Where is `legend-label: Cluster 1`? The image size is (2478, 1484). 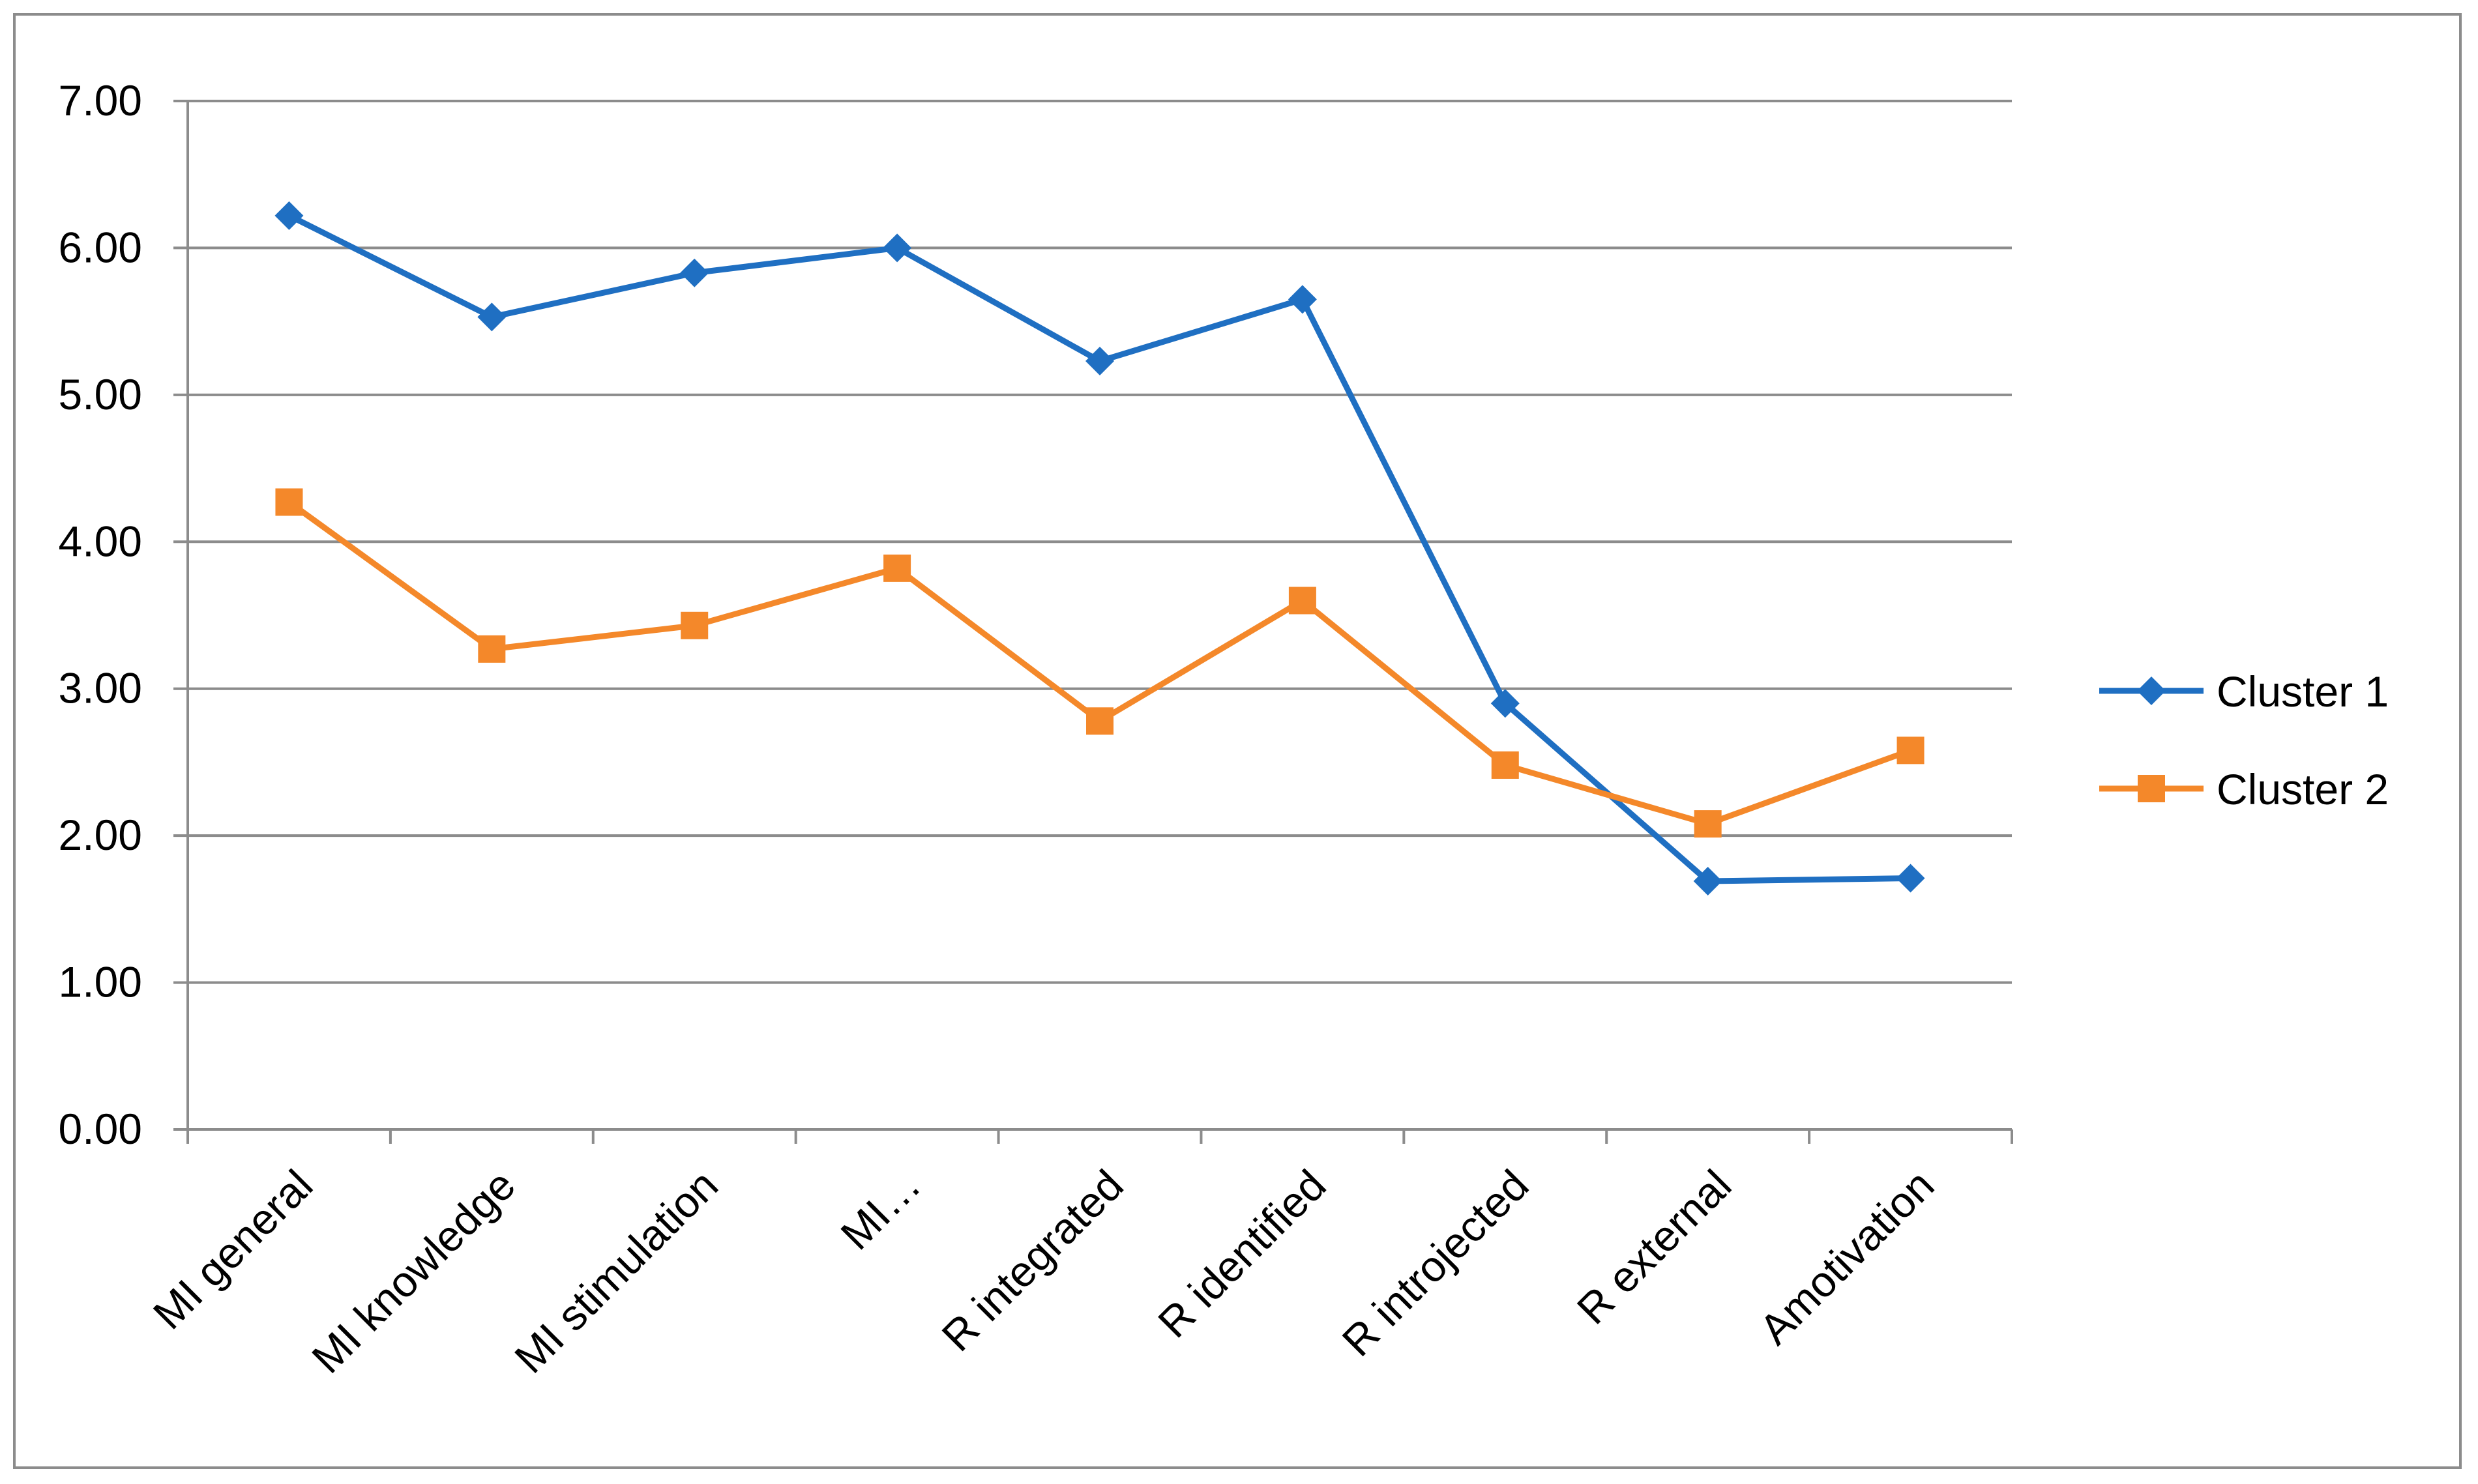
legend-label: Cluster 1 is located at coordinates (2303, 691).